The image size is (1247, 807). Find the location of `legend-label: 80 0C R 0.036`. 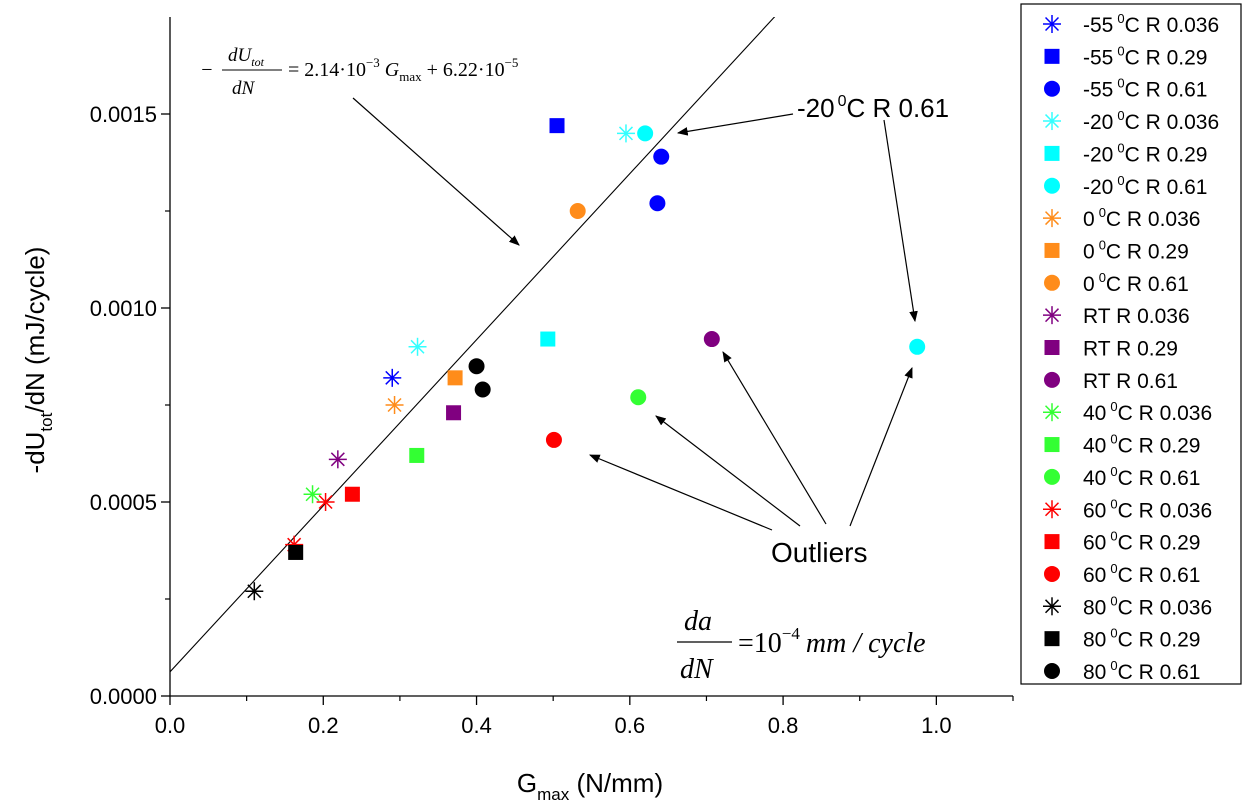

legend-label: 80 0C R 0.036 is located at coordinates (1147, 606).